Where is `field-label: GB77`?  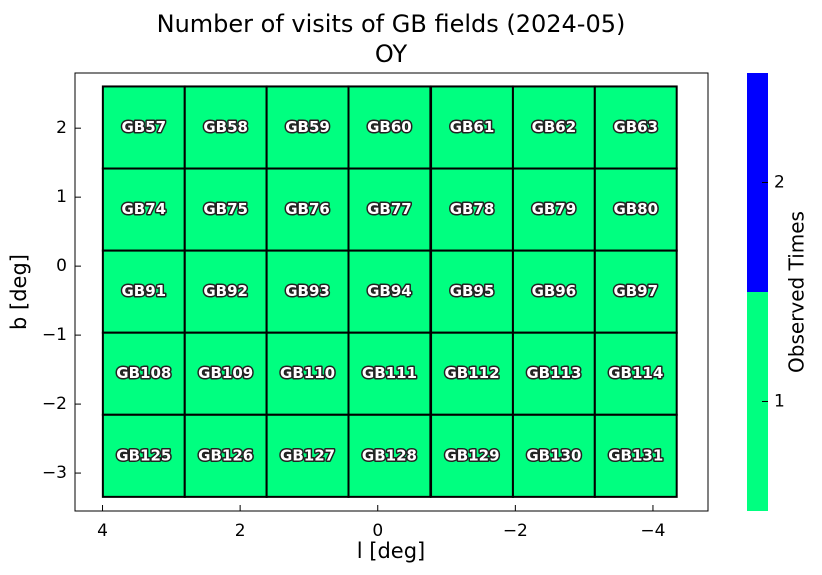
field-label: GB77 is located at coordinates (389, 209).